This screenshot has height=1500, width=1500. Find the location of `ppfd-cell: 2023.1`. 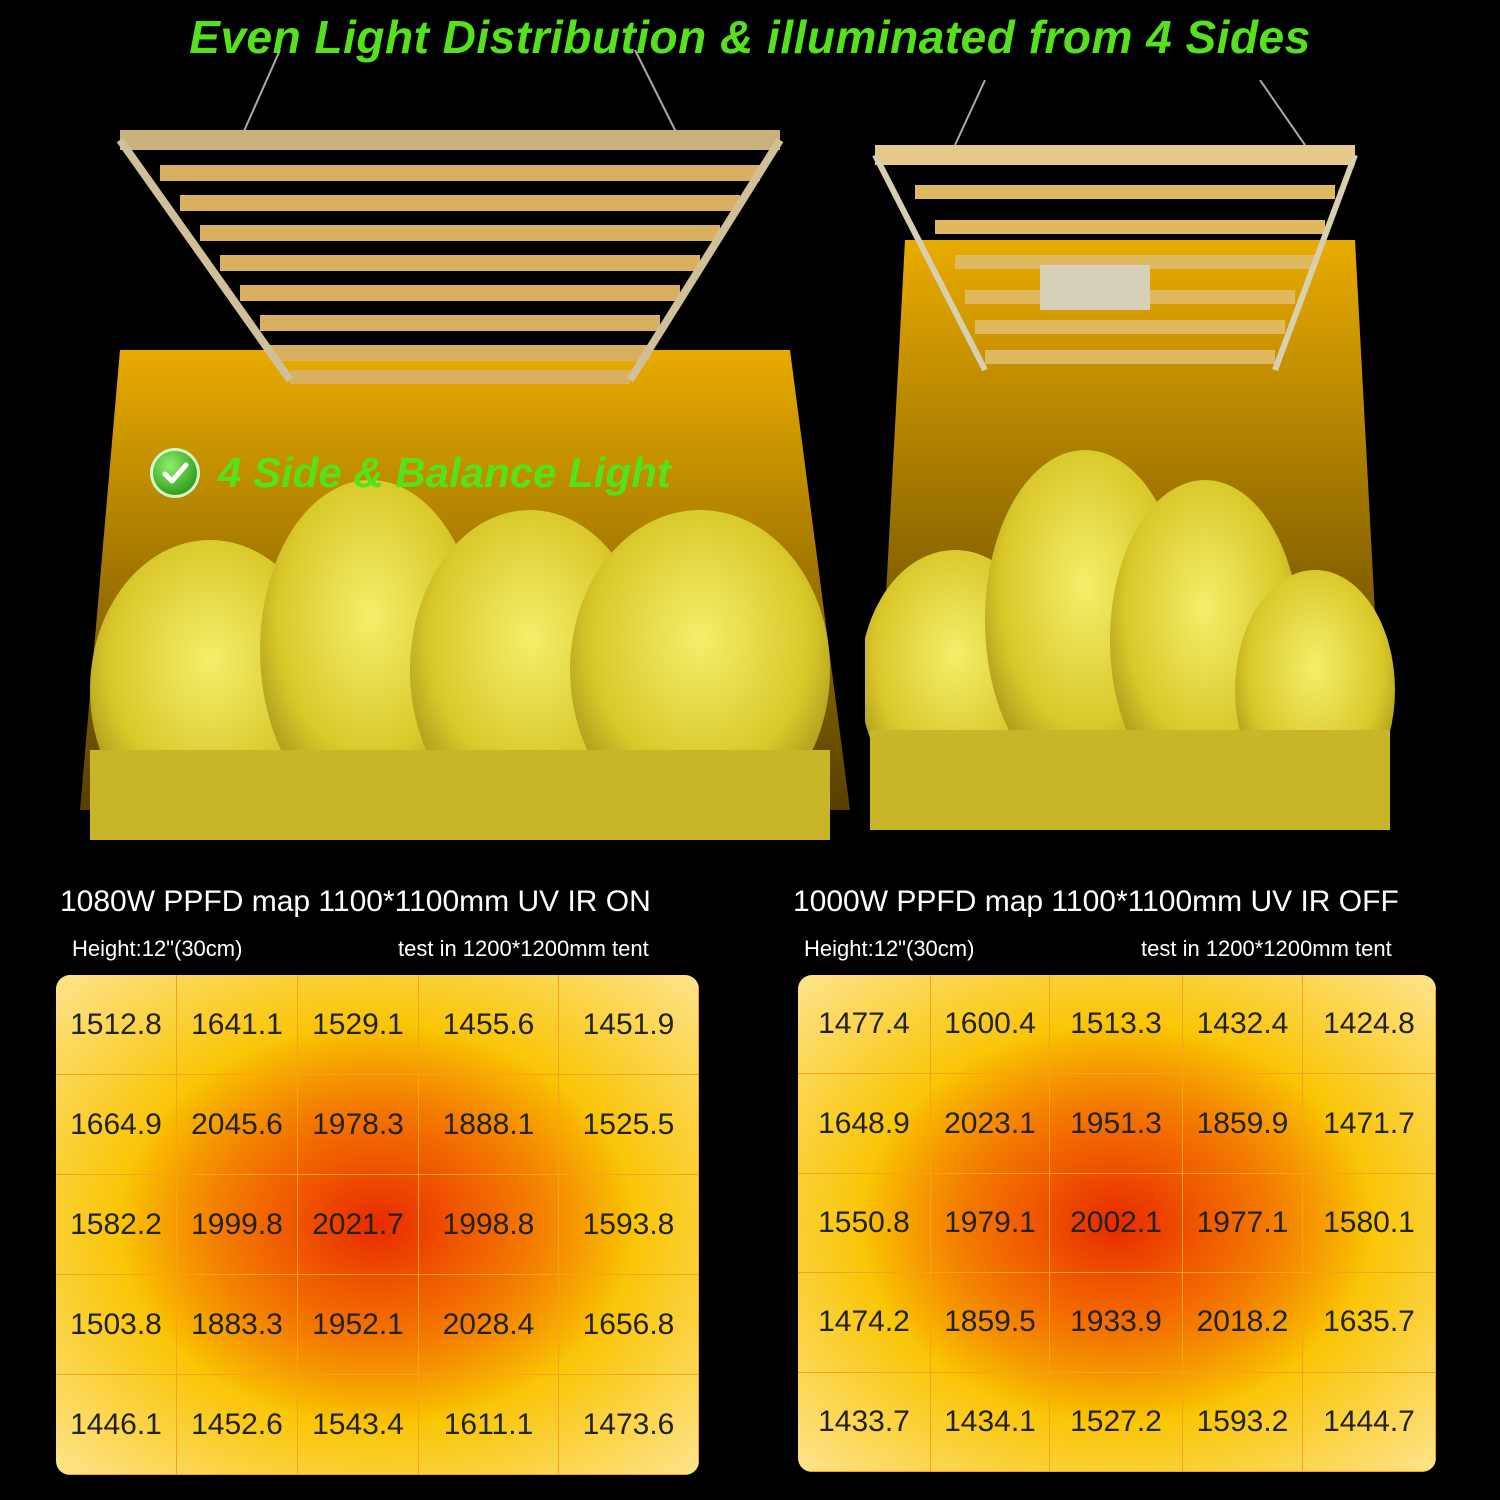

ppfd-cell: 2023.1 is located at coordinates (990, 1124).